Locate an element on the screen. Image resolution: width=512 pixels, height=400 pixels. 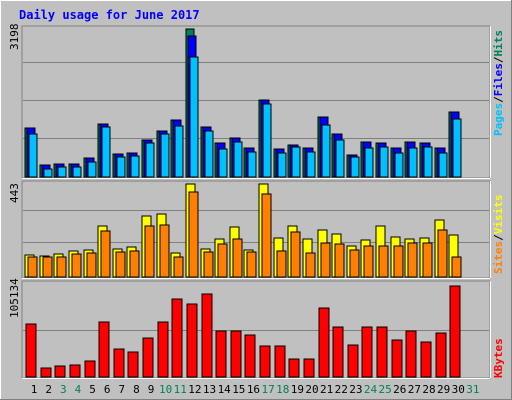
side-label-visits-panel: Sites/Visits is located at coordinates (498, 235).